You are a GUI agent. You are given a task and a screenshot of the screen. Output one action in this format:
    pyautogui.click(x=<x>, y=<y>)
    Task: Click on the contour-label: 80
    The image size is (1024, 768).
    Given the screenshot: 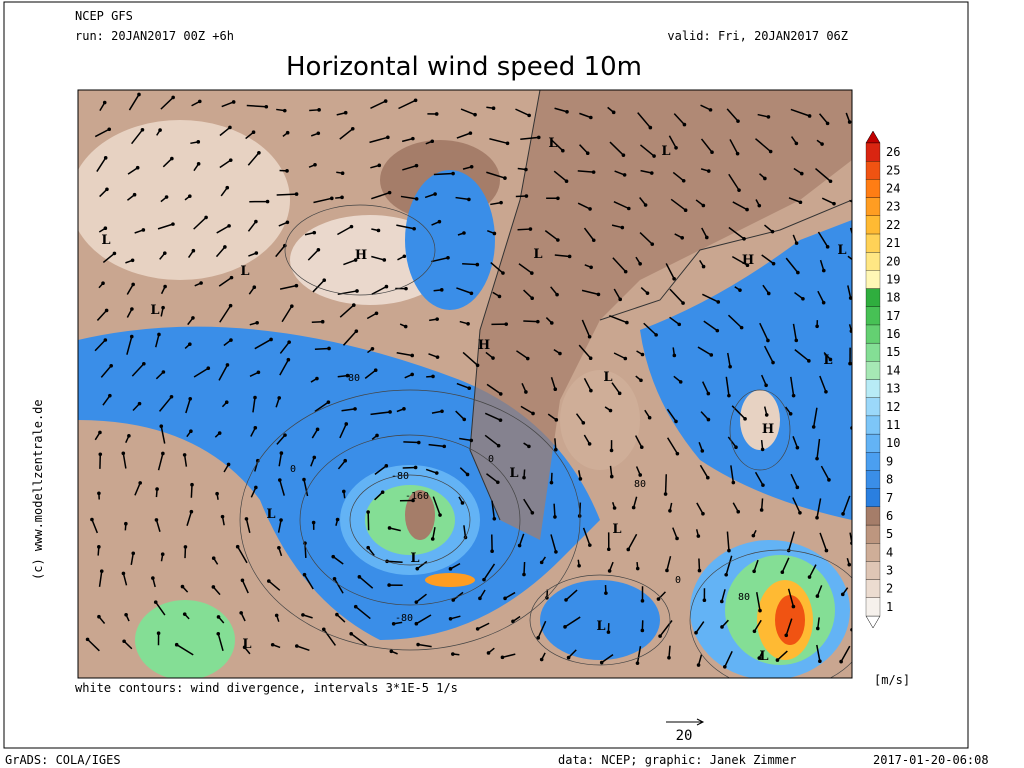 What is the action you would take?
    pyautogui.click(x=640, y=484)
    